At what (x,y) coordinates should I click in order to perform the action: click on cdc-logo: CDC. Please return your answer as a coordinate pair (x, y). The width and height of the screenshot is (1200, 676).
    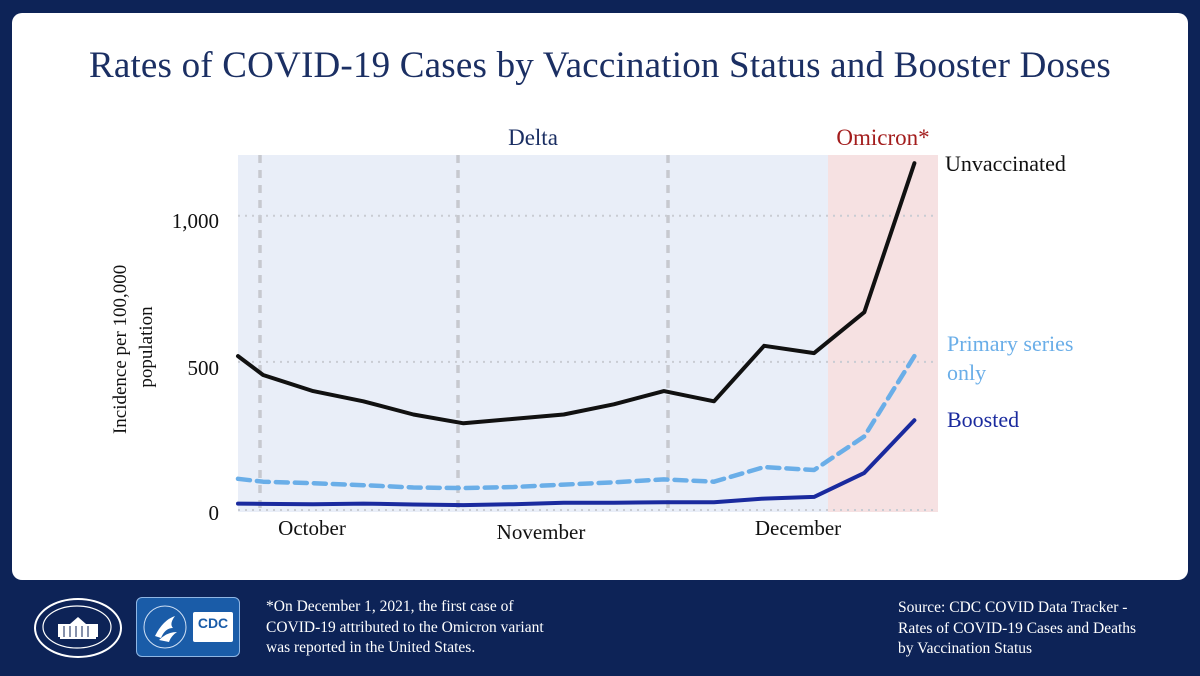
    Looking at the image, I should click on (188, 627).